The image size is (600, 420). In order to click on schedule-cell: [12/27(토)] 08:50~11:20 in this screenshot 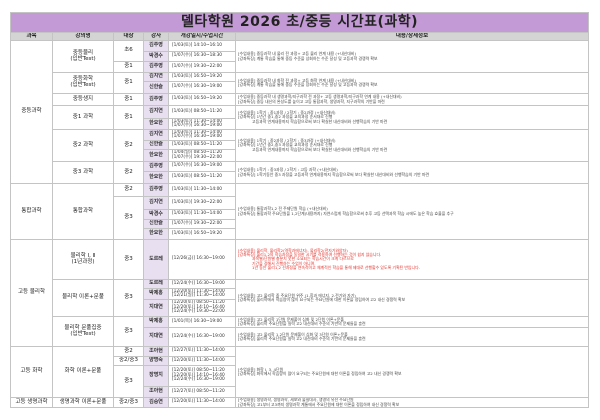, I will do `click(202, 392)`.